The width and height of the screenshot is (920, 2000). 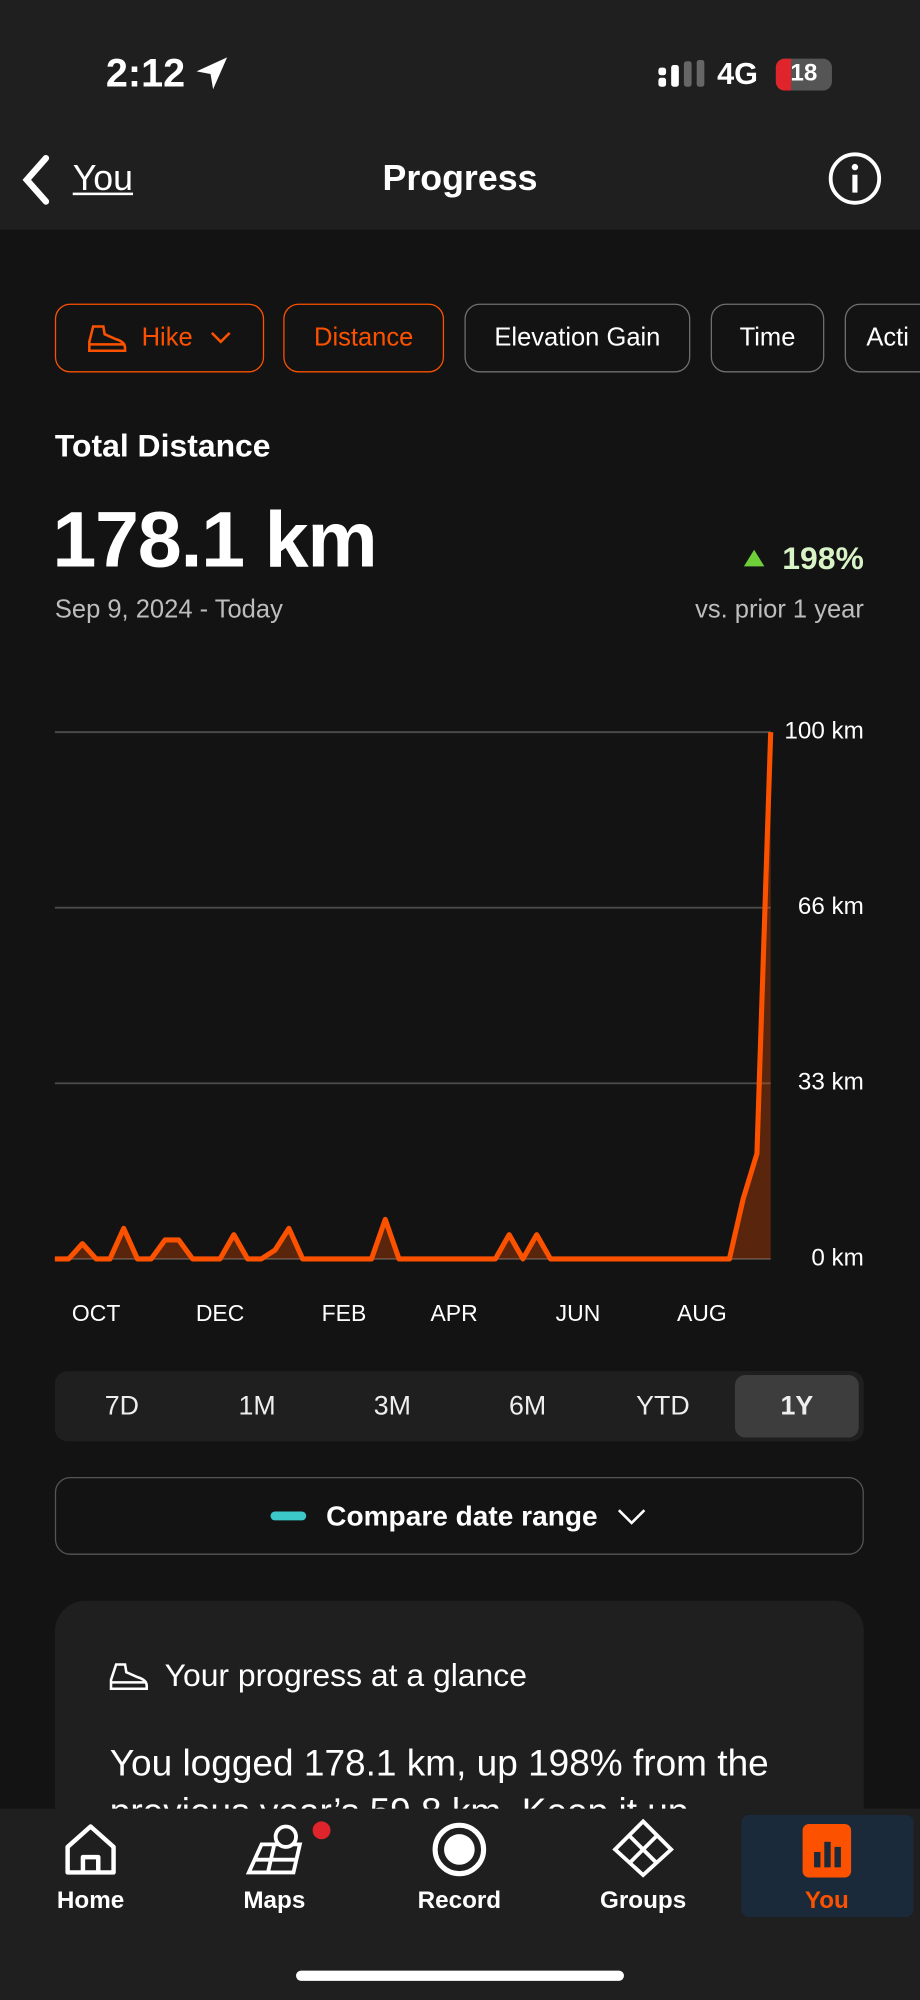 What do you see at coordinates (823, 731) in the screenshot?
I see `y-tick-label: 100 km` at bounding box center [823, 731].